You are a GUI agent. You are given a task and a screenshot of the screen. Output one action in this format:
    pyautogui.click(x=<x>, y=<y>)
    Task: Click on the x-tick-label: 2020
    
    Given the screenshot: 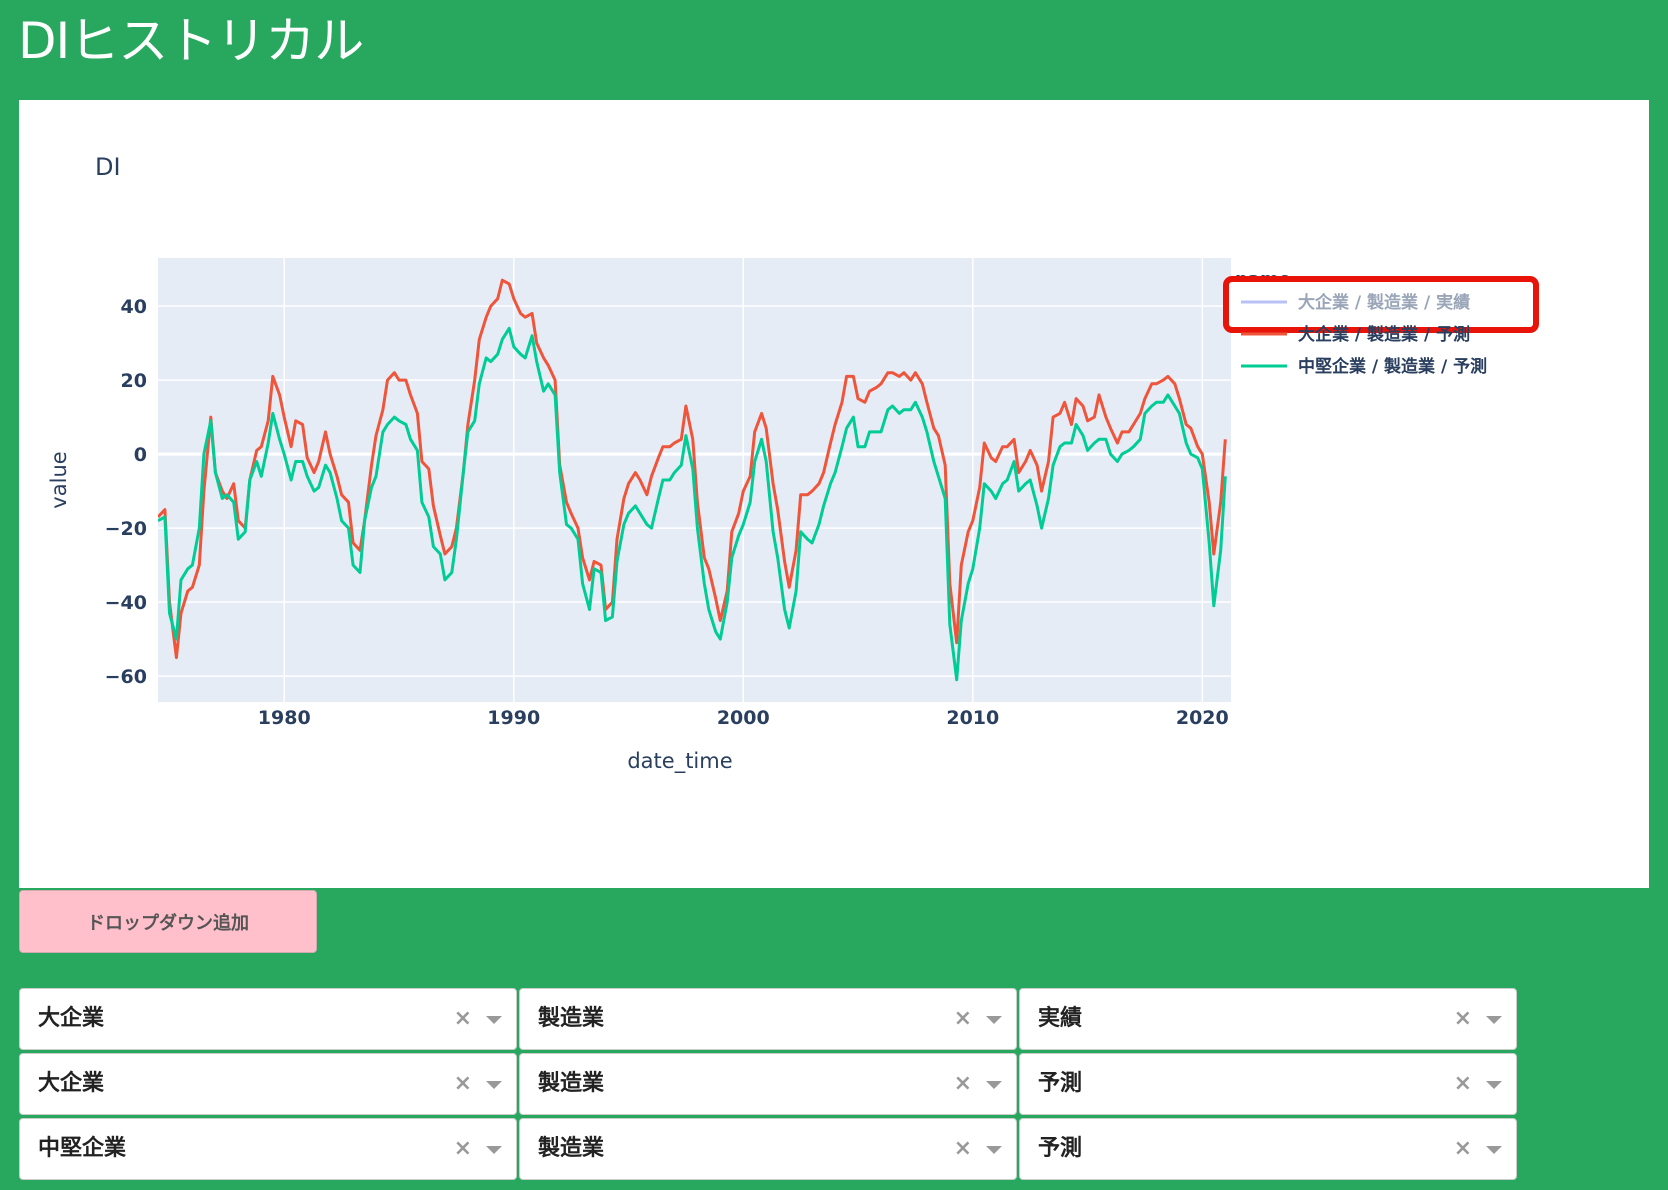 What is the action you would take?
    pyautogui.click(x=1202, y=718)
    